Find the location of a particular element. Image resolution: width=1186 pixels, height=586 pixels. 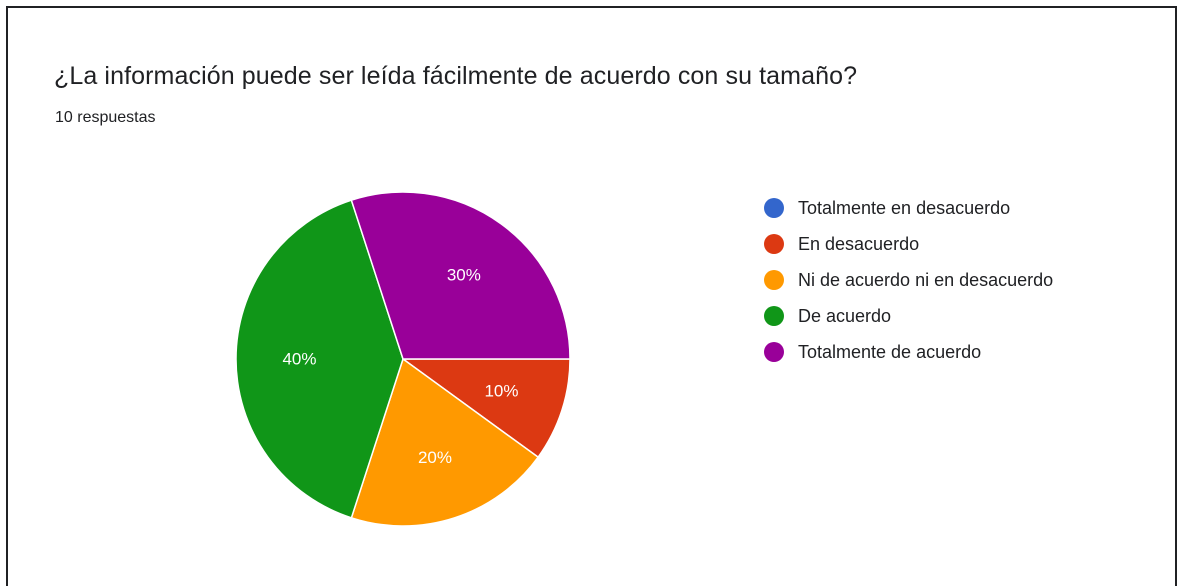

pie-slice-totalmente-de-acuerdo is located at coordinates (460, 275).